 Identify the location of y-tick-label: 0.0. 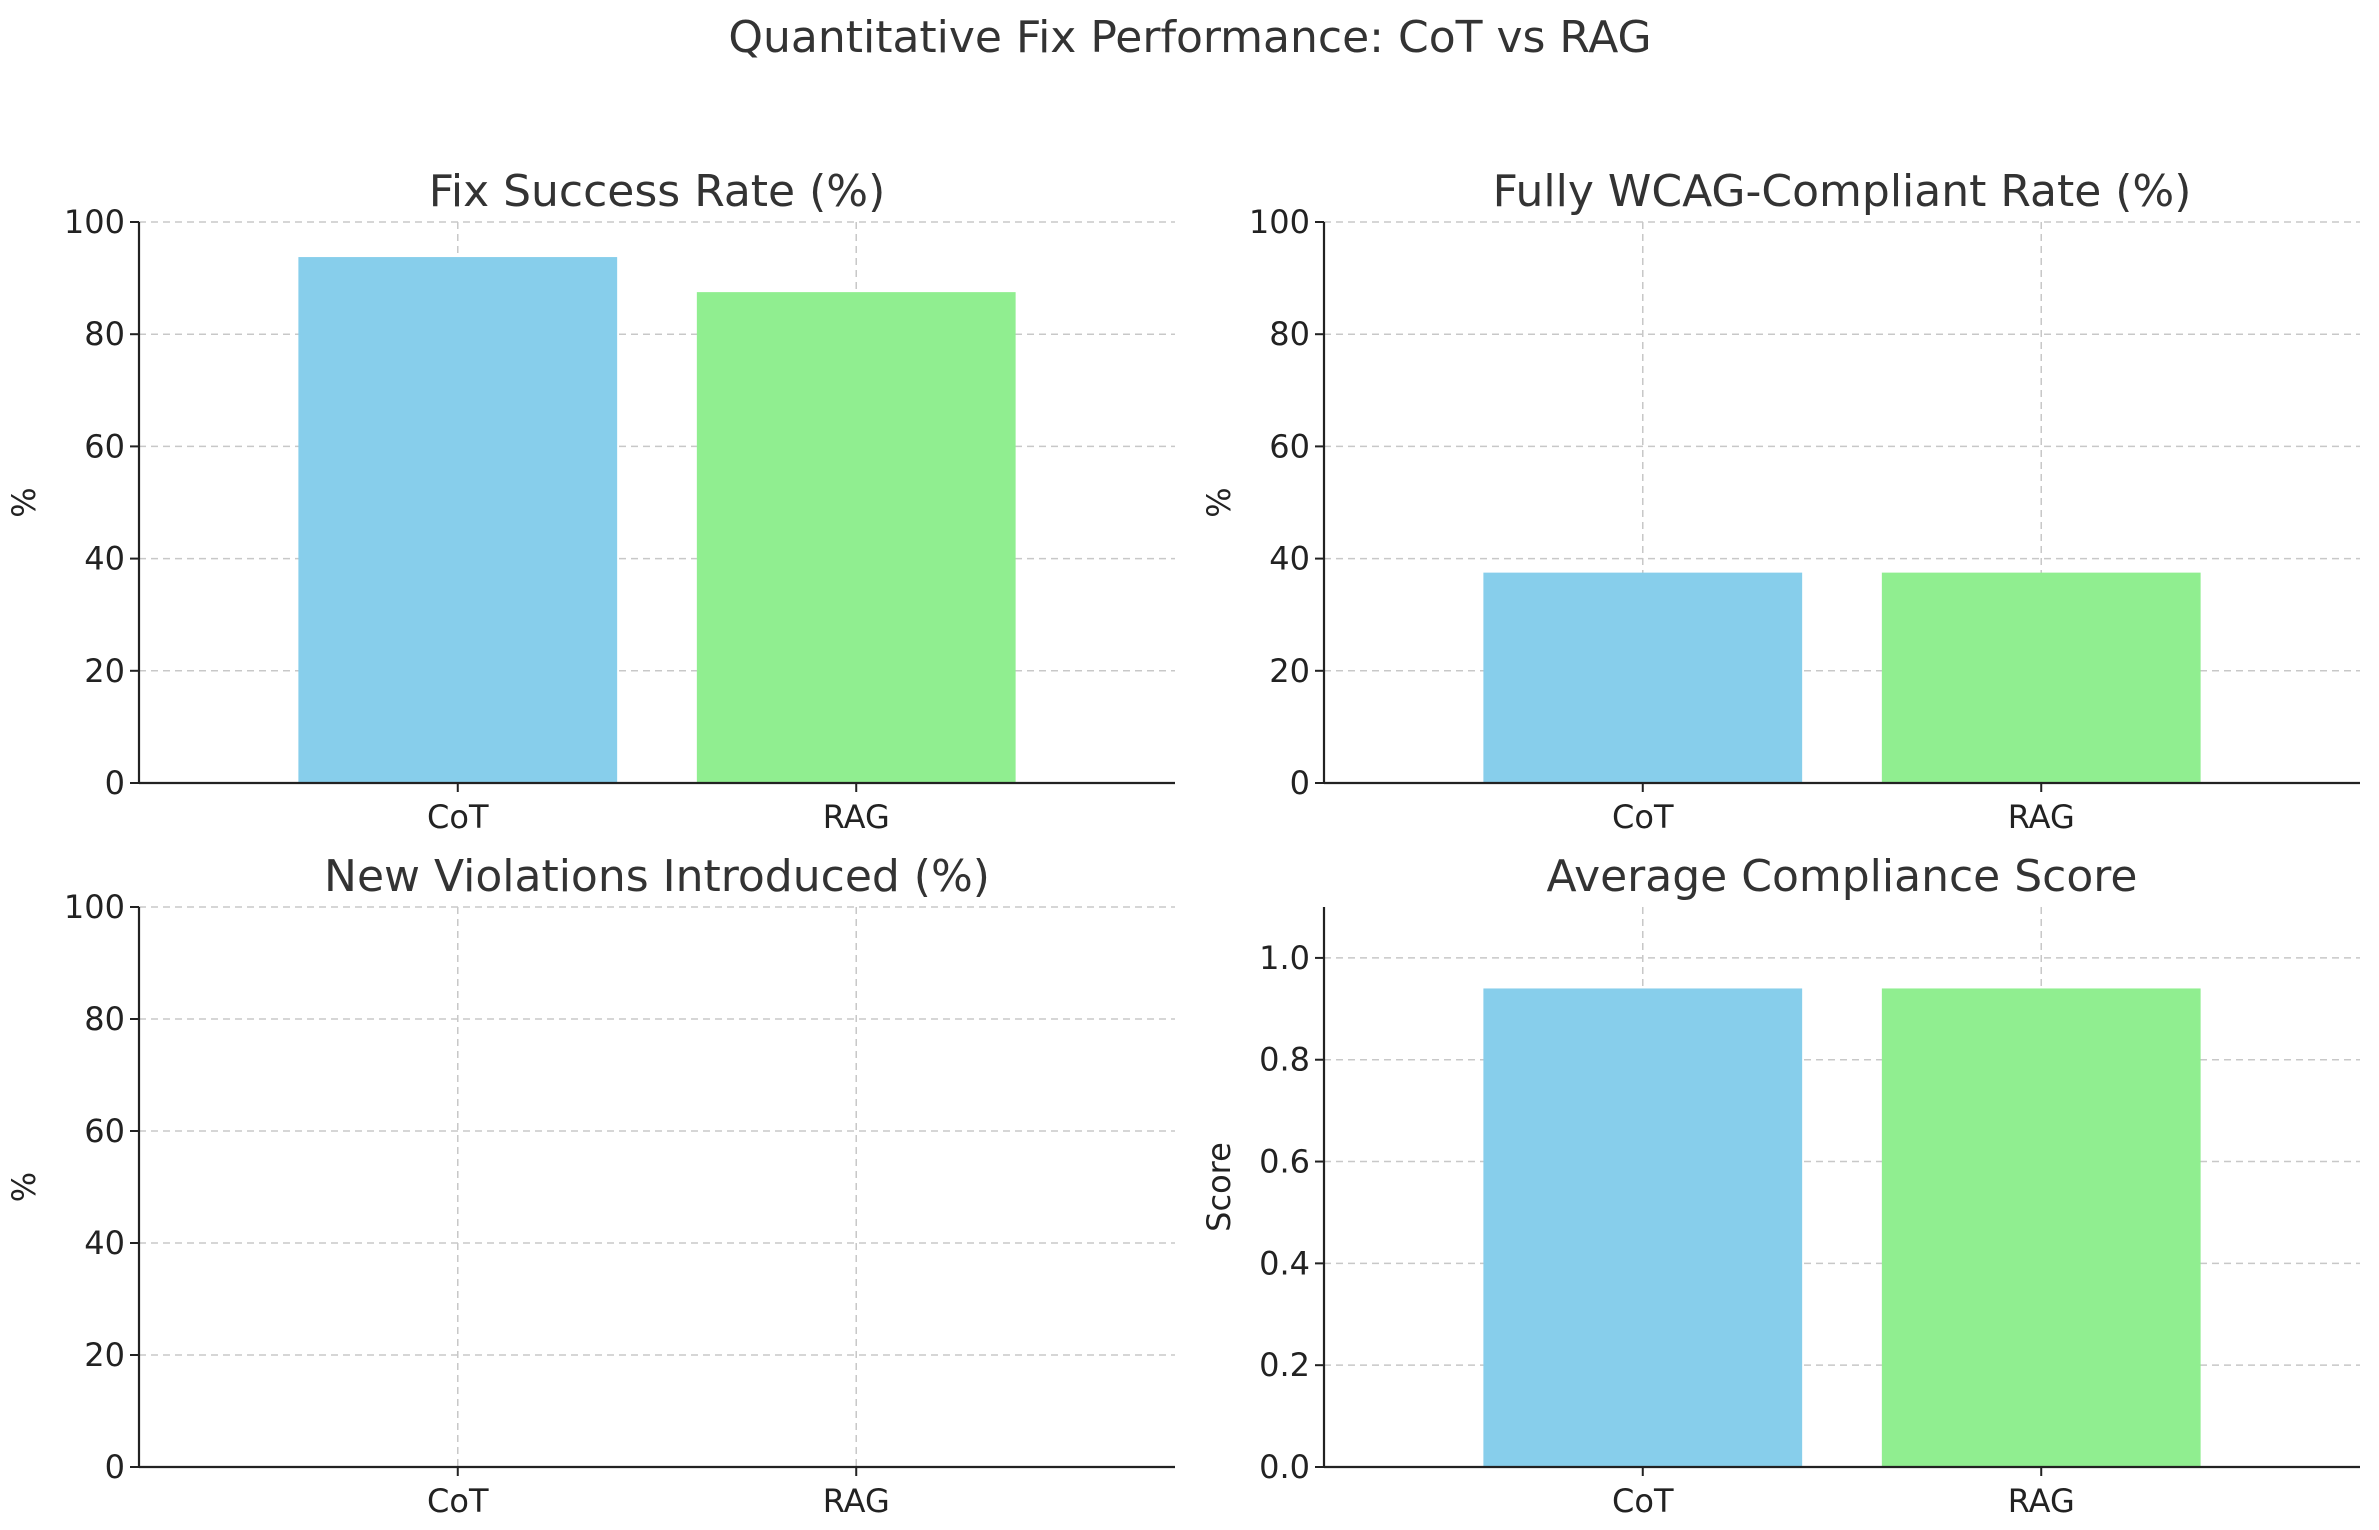
(1284, 1467).